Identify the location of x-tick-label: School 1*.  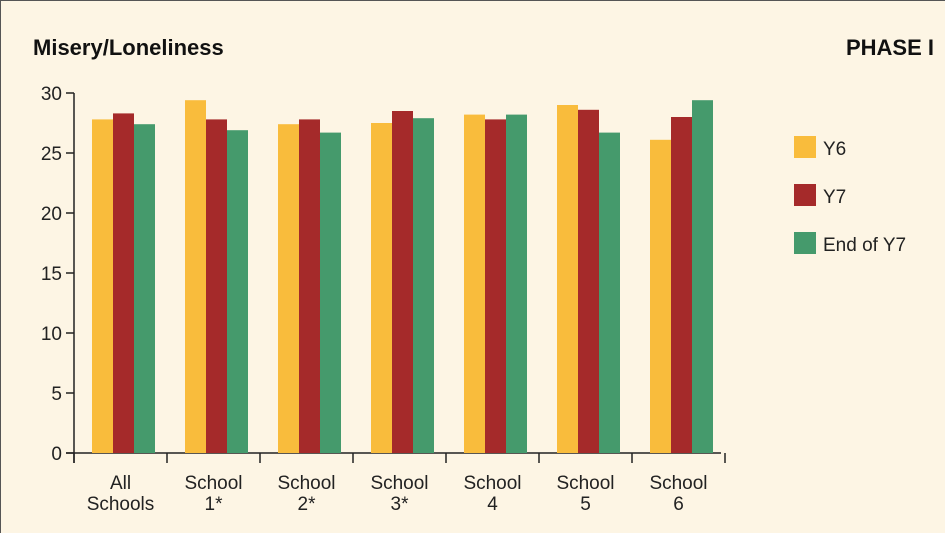
(213, 494).